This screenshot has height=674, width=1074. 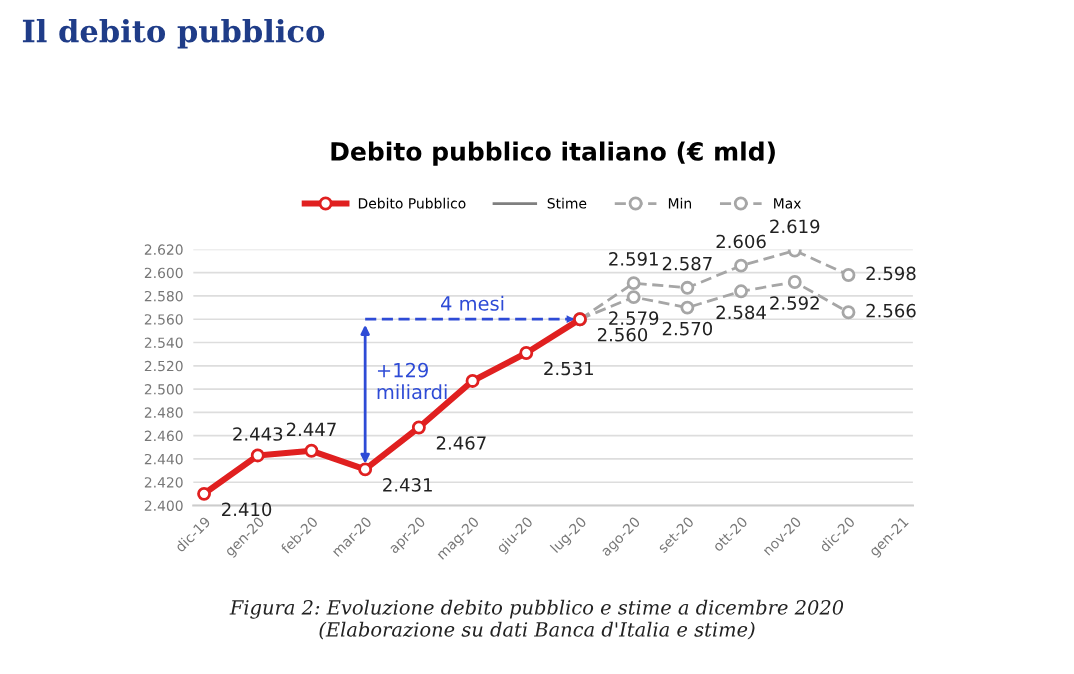 What do you see at coordinates (472, 303) in the screenshot?
I see `annotation: 4 mesi` at bounding box center [472, 303].